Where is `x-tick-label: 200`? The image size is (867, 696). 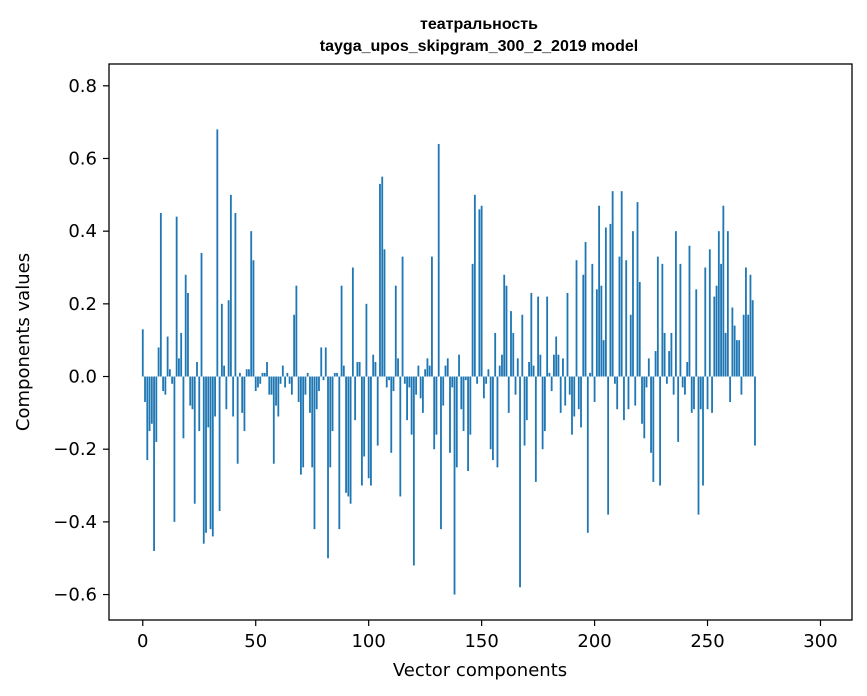 x-tick-label: 200 is located at coordinates (594, 641).